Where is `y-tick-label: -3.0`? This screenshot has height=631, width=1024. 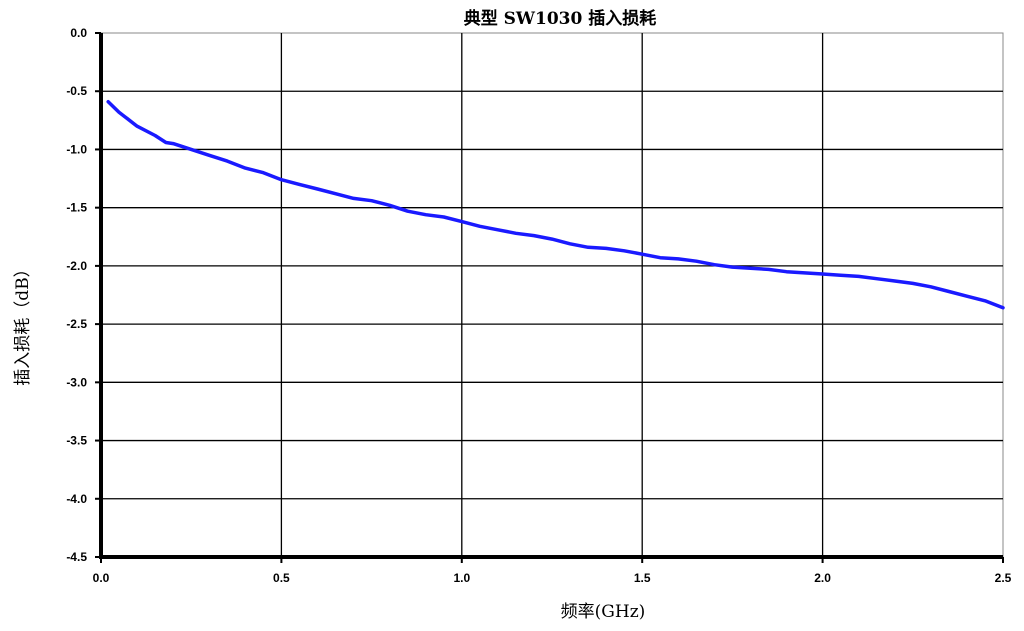
y-tick-label: -3.0 is located at coordinates (76, 382).